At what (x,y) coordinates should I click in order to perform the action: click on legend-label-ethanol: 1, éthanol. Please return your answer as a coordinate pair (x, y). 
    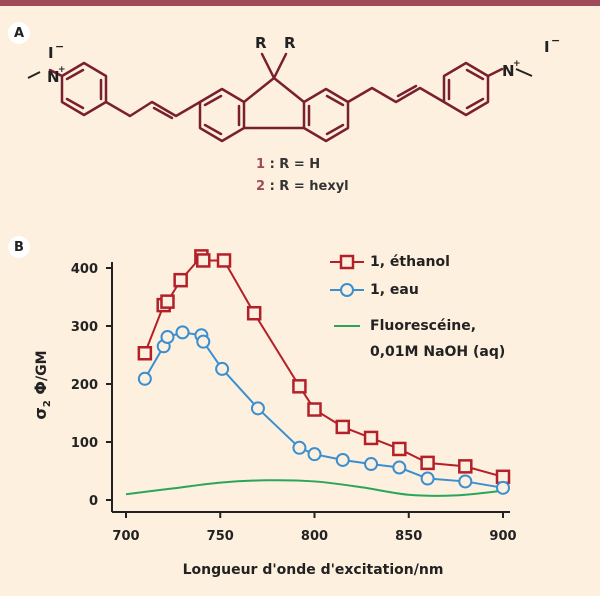
    Looking at the image, I should click on (410, 262).